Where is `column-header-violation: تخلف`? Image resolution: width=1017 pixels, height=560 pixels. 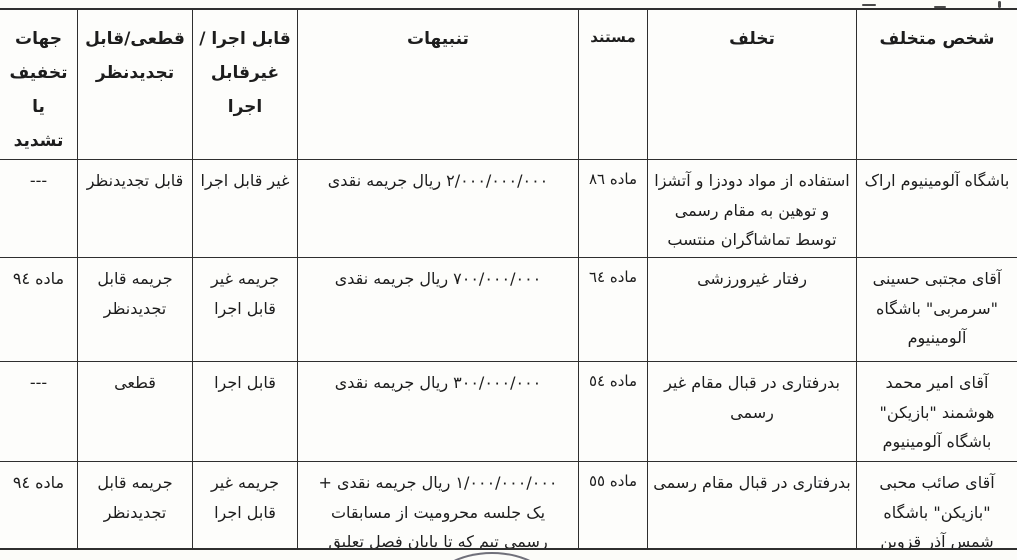 column-header-violation: تخلف is located at coordinates (751, 85).